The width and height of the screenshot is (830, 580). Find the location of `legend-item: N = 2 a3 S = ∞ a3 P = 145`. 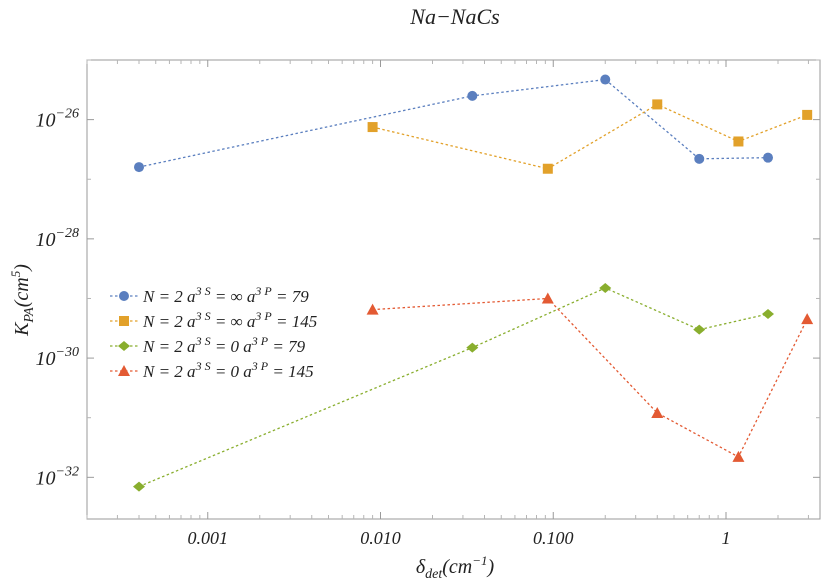

legend-item: N = 2 a3 S = ∞ a3 P = 145 is located at coordinates (213, 320).